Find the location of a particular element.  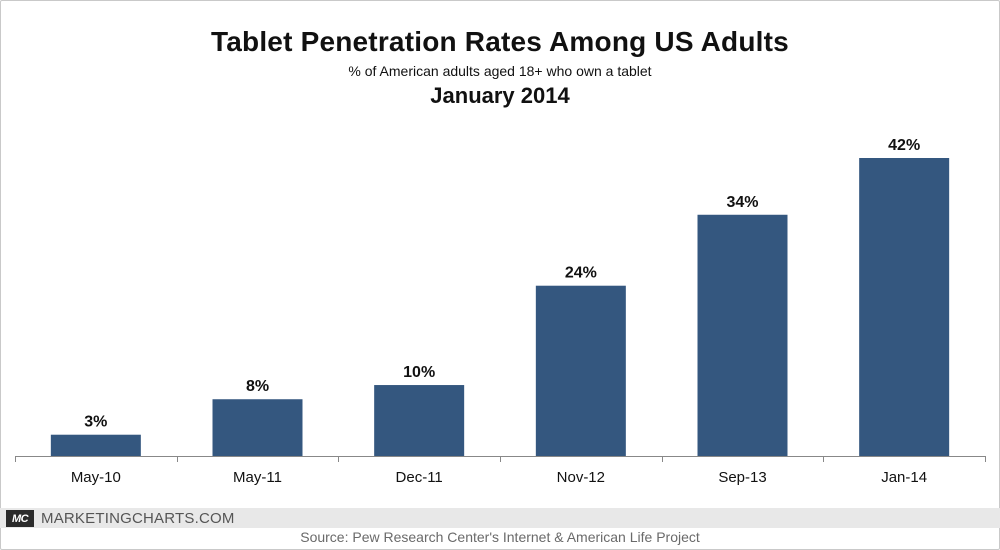

data-label: 34% is located at coordinates (742, 202).